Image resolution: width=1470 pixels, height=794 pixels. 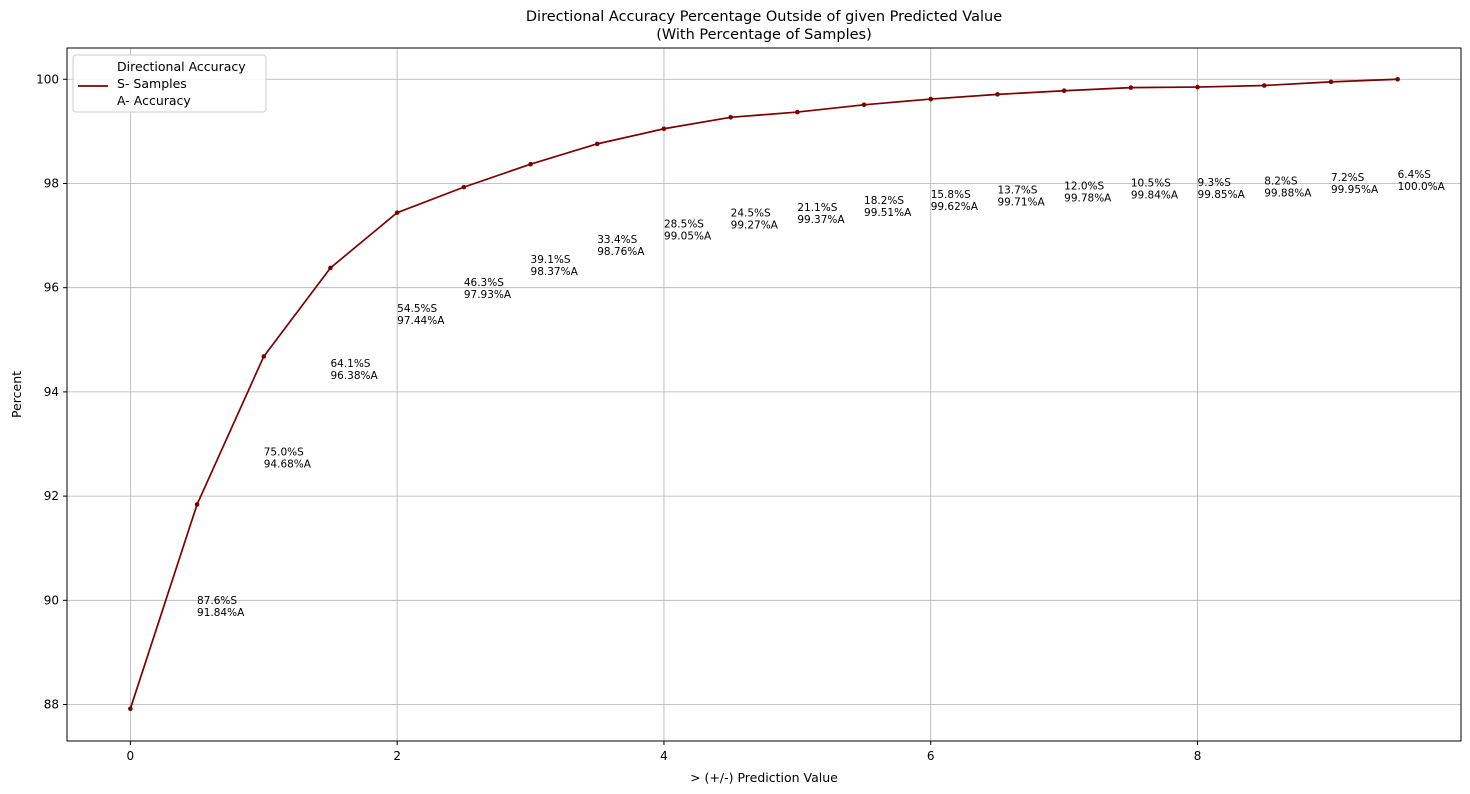 I want to click on data-annotation: 54.5%S 97.44%A, so click(x=421, y=315).